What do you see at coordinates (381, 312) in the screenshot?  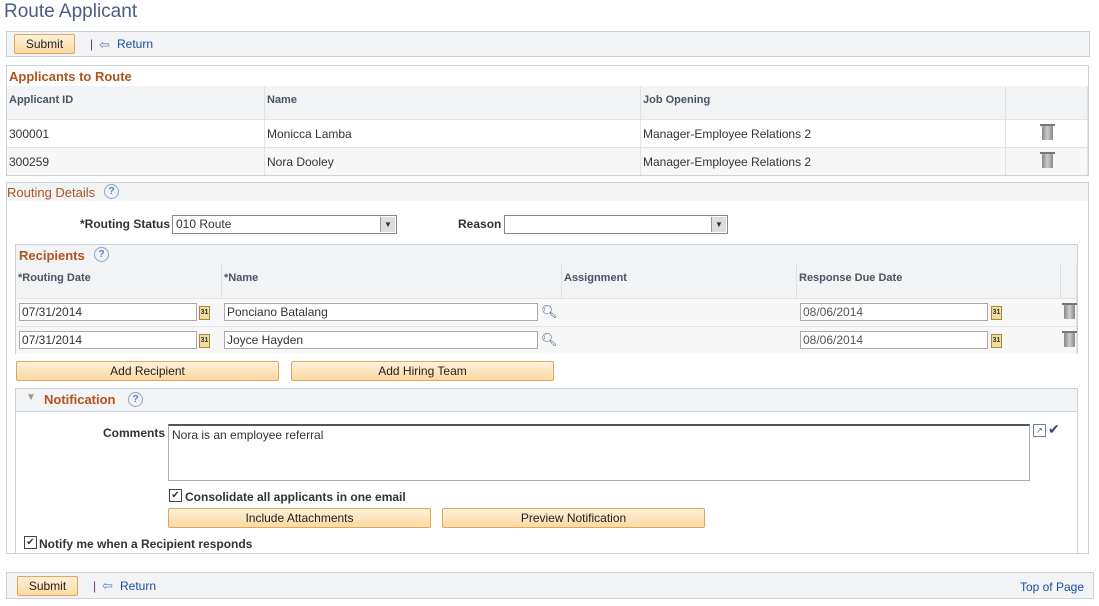 I see `recipient-name-input: Ponciano Batalang` at bounding box center [381, 312].